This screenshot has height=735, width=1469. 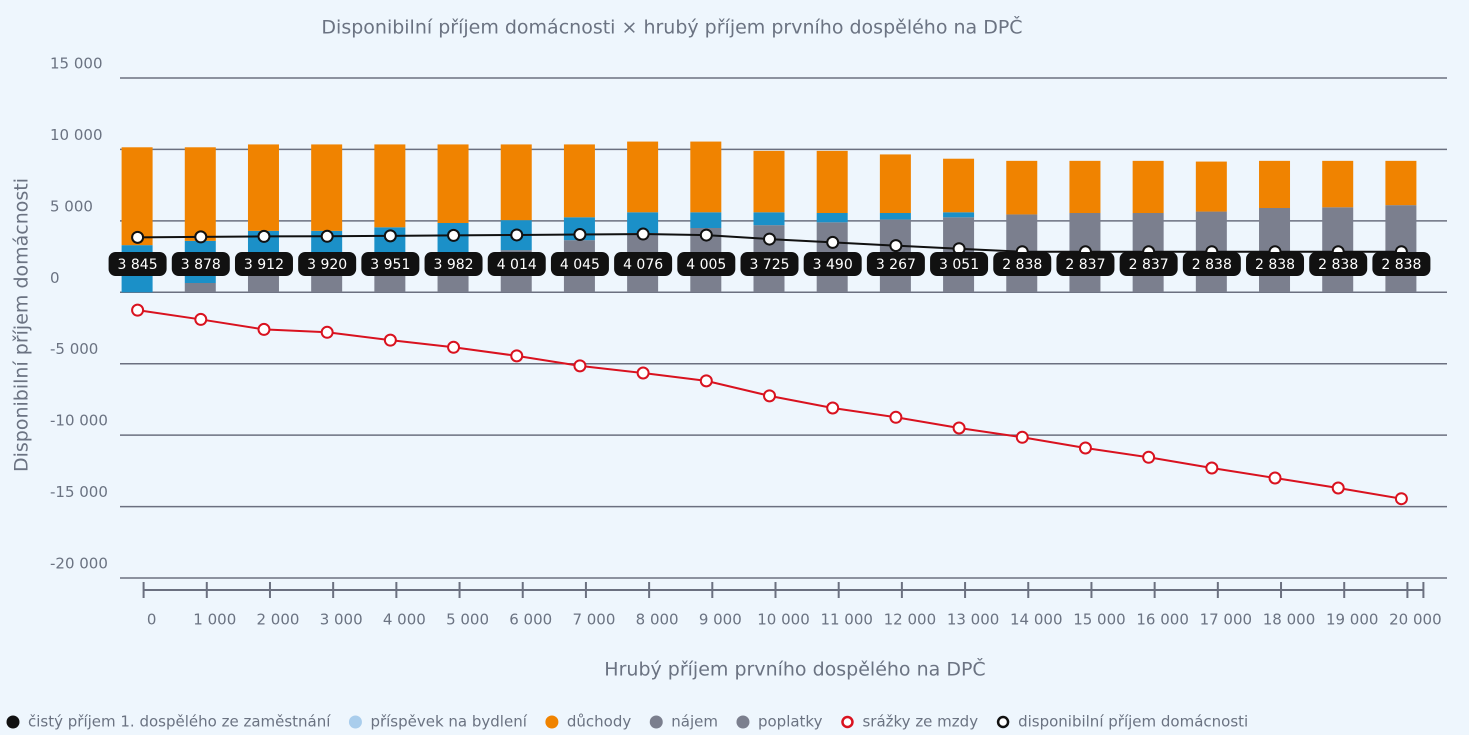 I want to click on value-label: 3 982, so click(x=454, y=265).